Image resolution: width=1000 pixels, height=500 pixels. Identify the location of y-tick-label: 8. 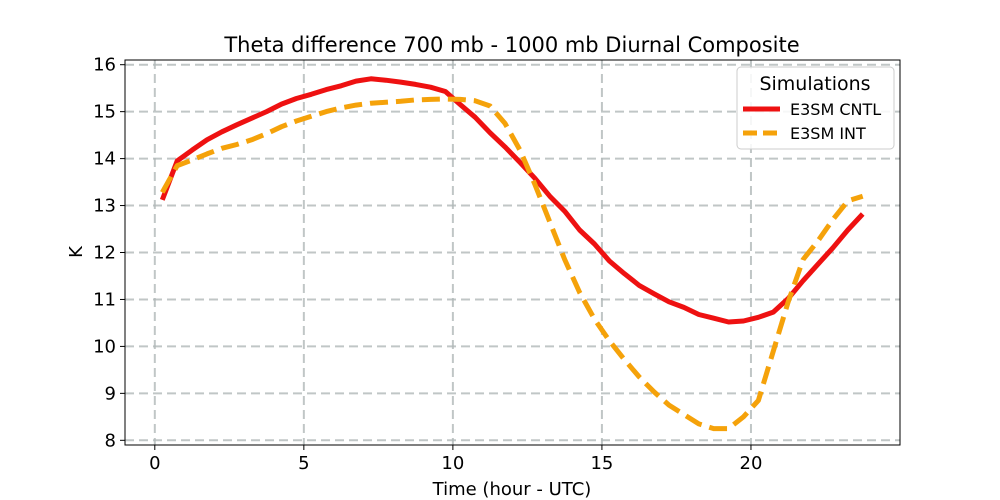
(110, 440).